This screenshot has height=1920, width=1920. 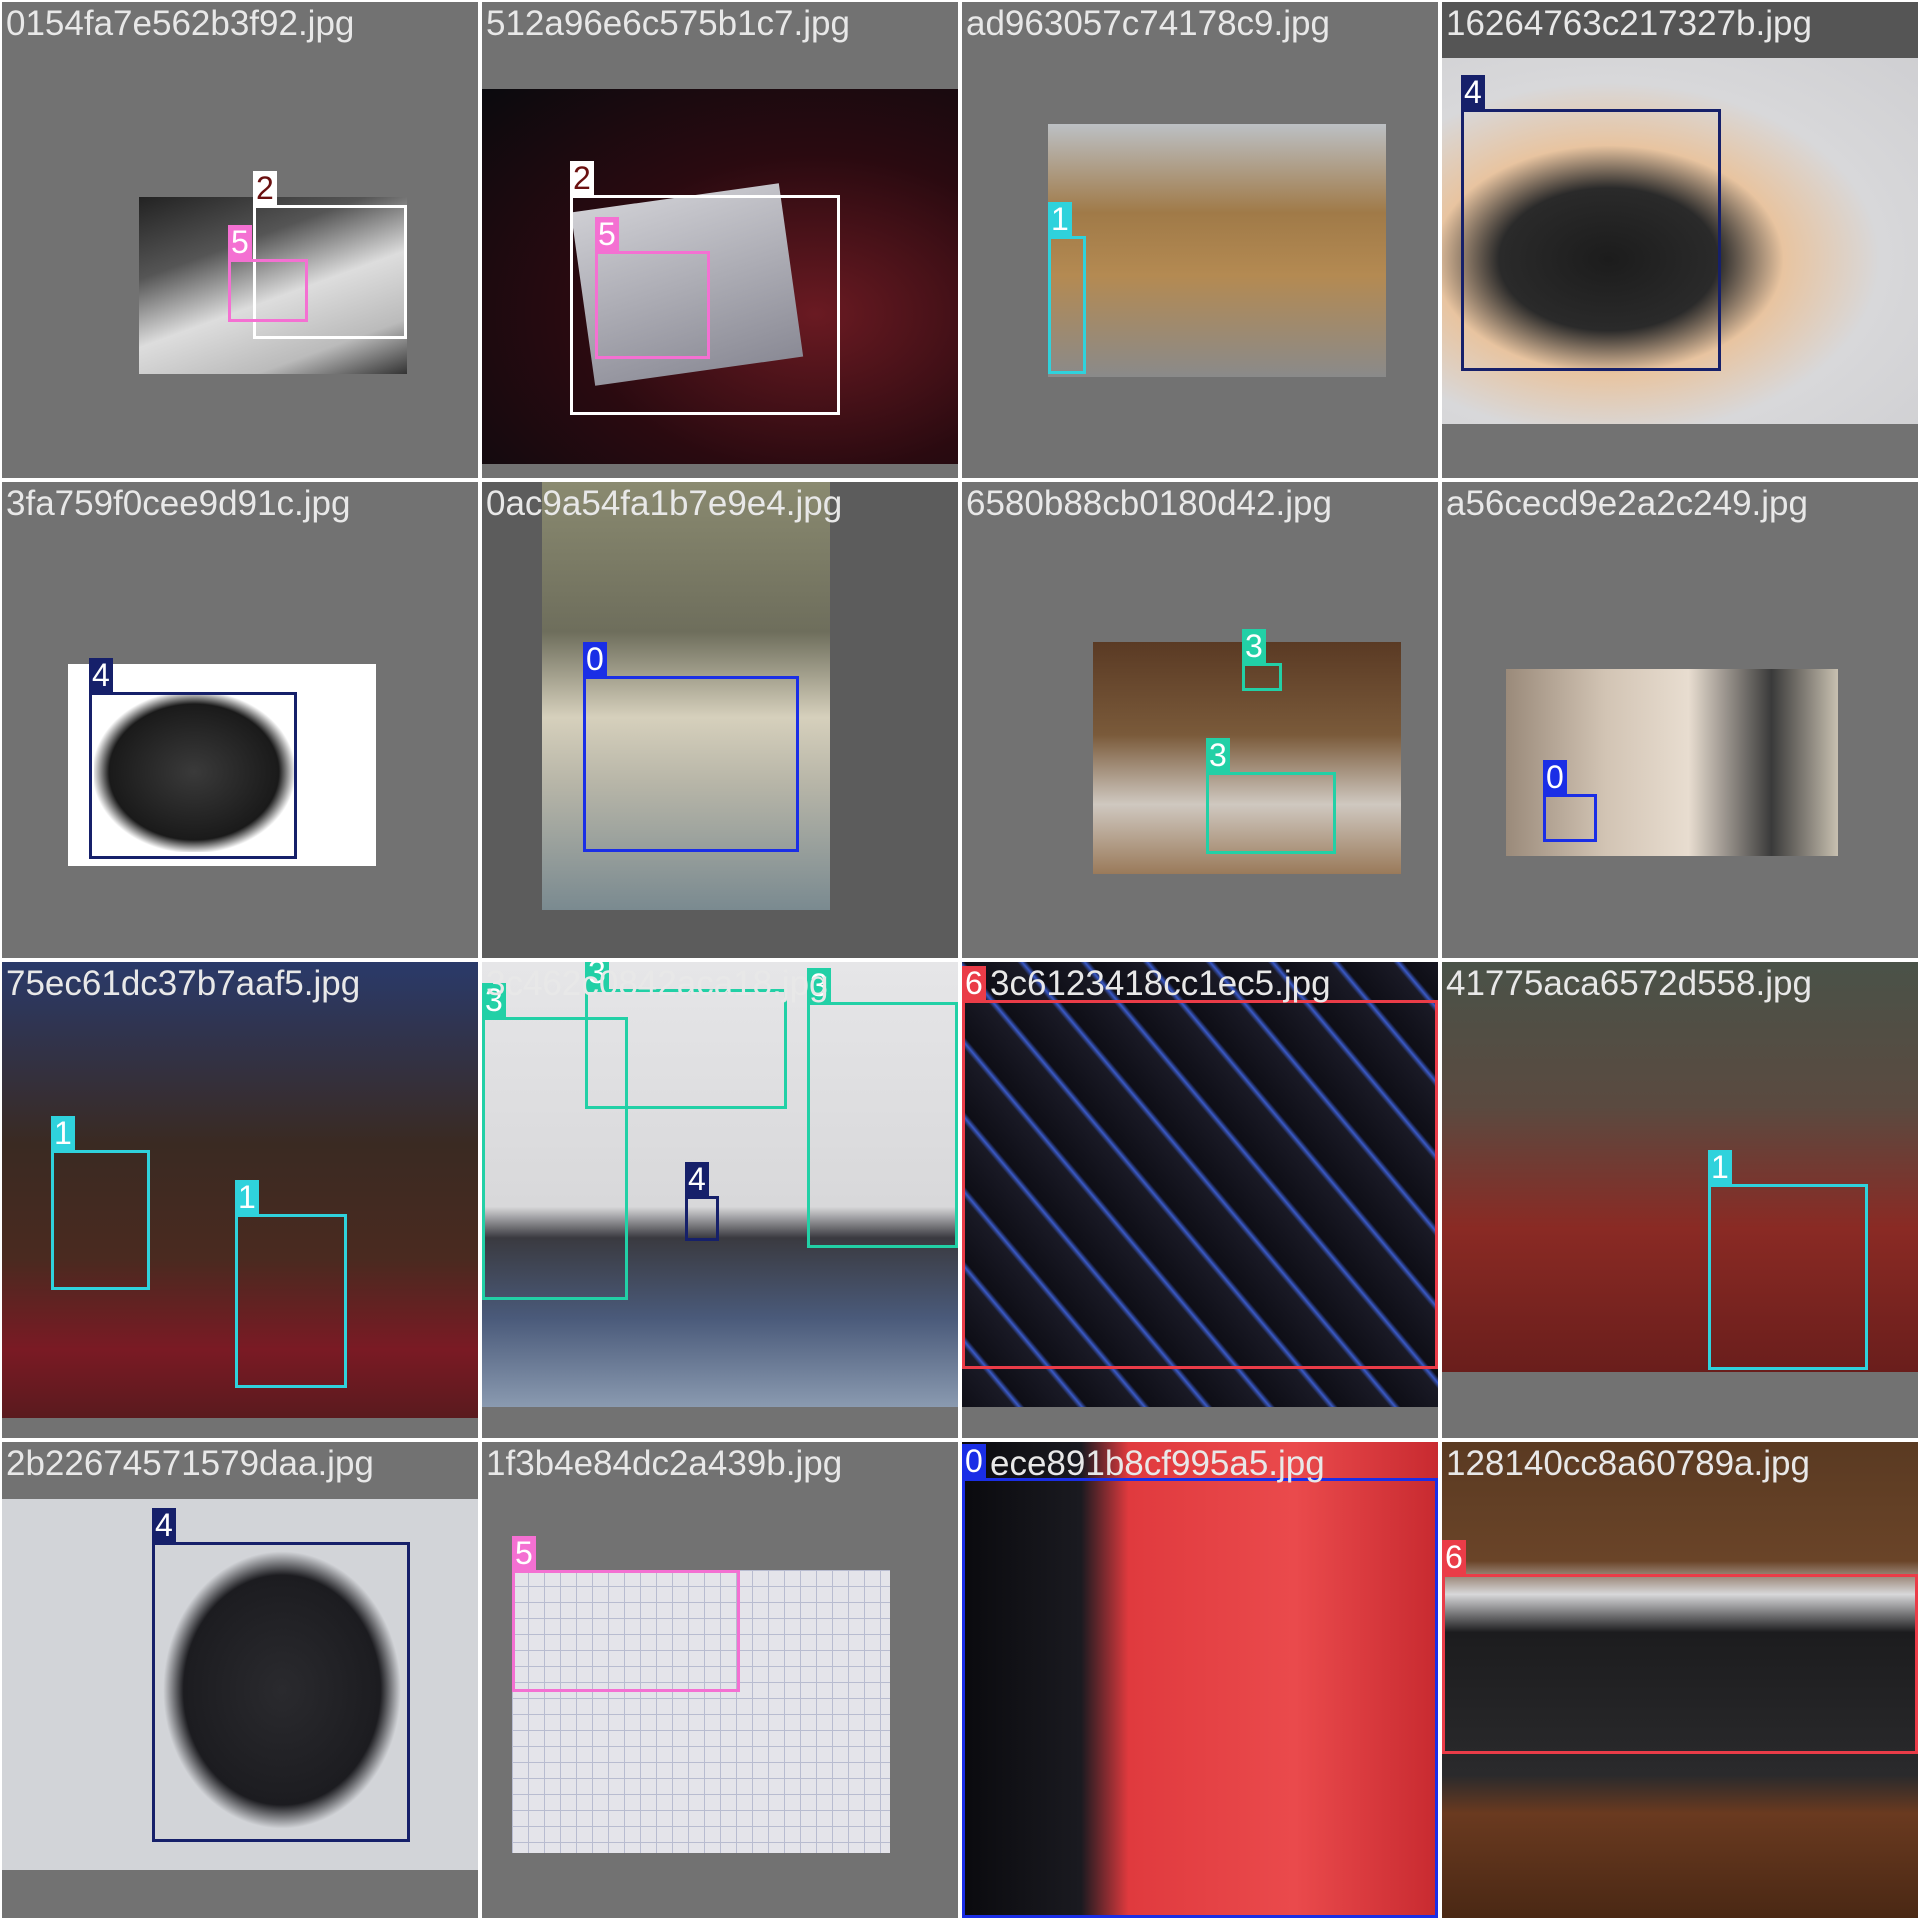 What do you see at coordinates (1629, 983) in the screenshot?
I see `filename: 41775aca6572d558.jpg` at bounding box center [1629, 983].